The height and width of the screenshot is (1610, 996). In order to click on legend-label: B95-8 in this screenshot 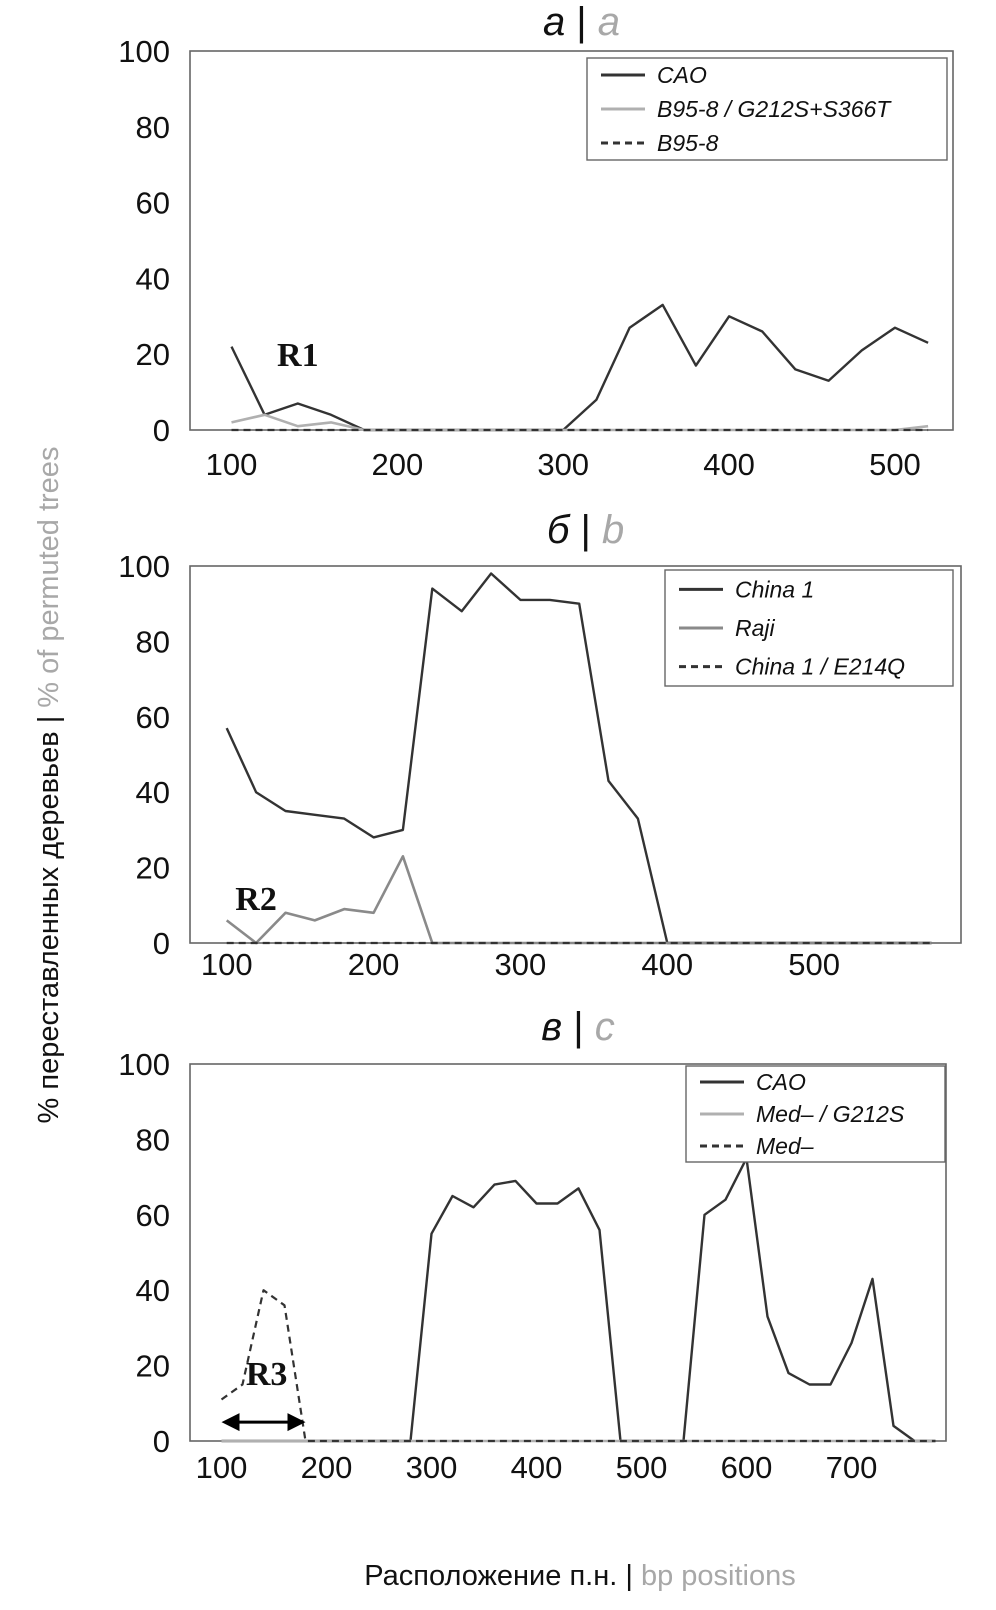, I will do `click(688, 143)`.